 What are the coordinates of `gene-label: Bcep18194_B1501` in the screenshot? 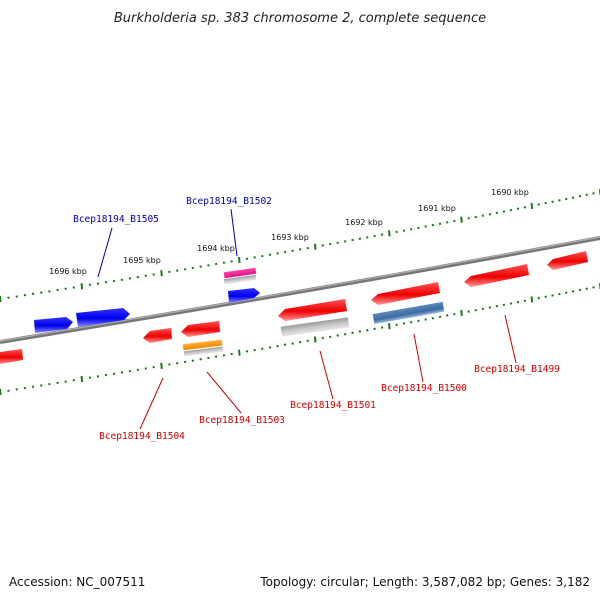 It's located at (333, 405).